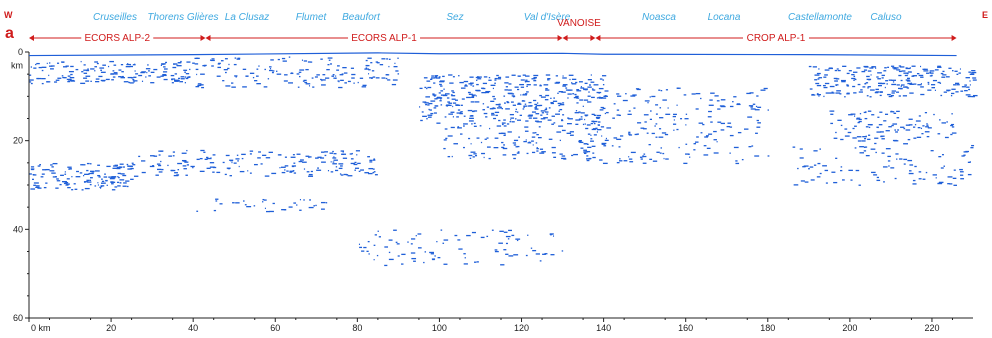 The height and width of the screenshot is (338, 992). Describe the element at coordinates (454, 17) in the screenshot. I see `place-name-sez: Sez` at that location.